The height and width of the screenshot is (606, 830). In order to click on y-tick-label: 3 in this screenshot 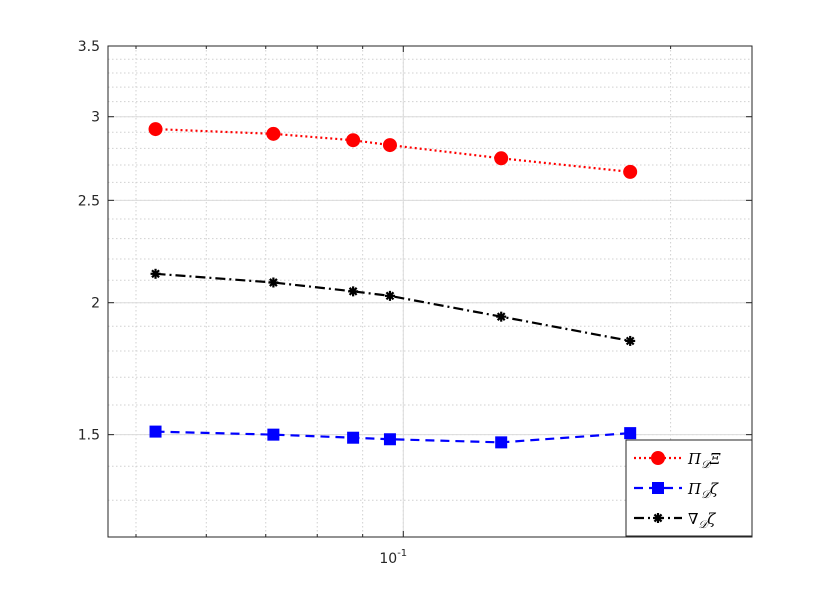, I will do `click(95, 118)`.